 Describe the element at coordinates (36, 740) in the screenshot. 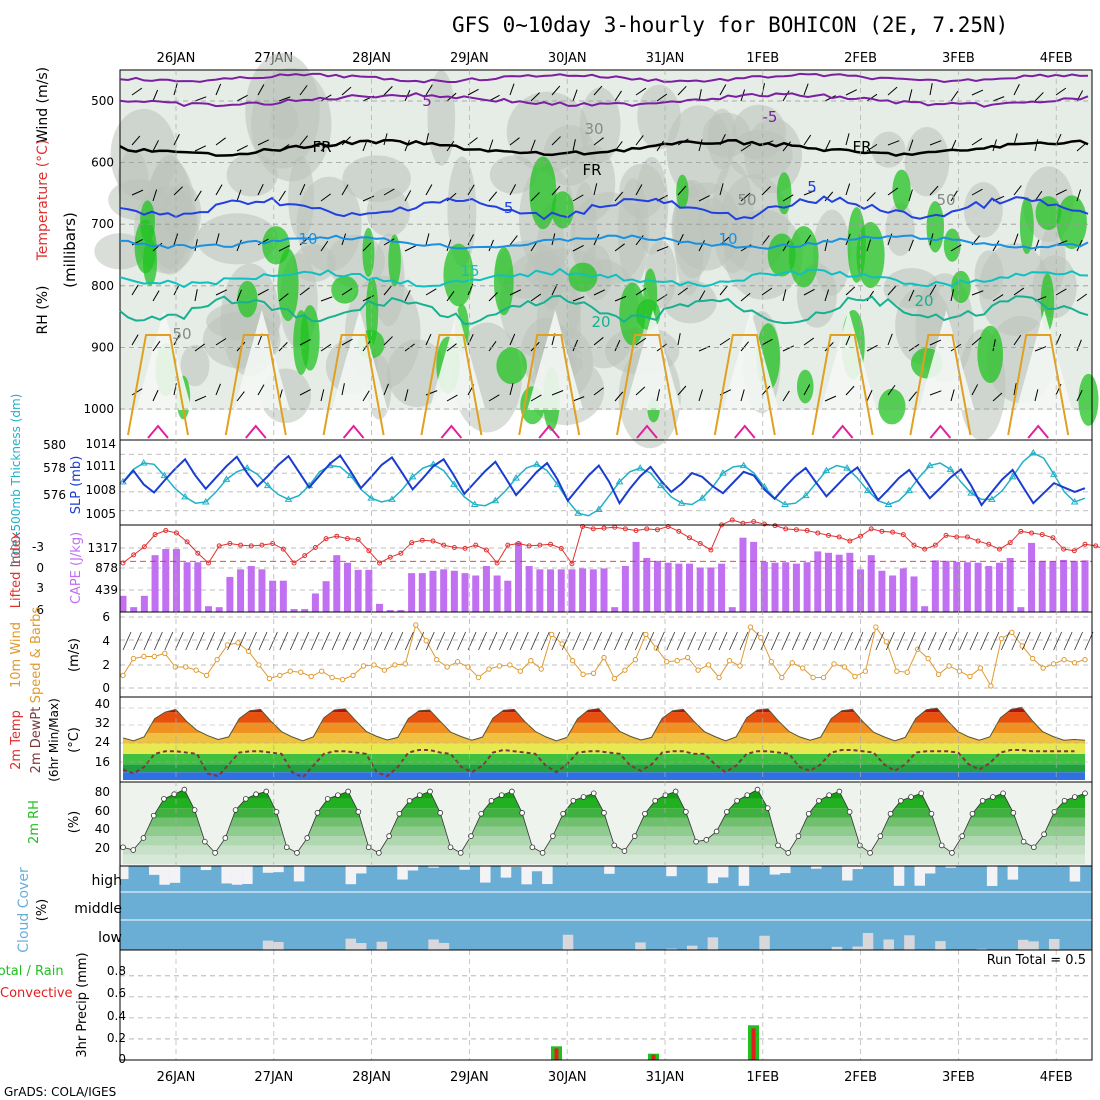

I see `temp-axis-label-b: 2m DewPt` at that location.